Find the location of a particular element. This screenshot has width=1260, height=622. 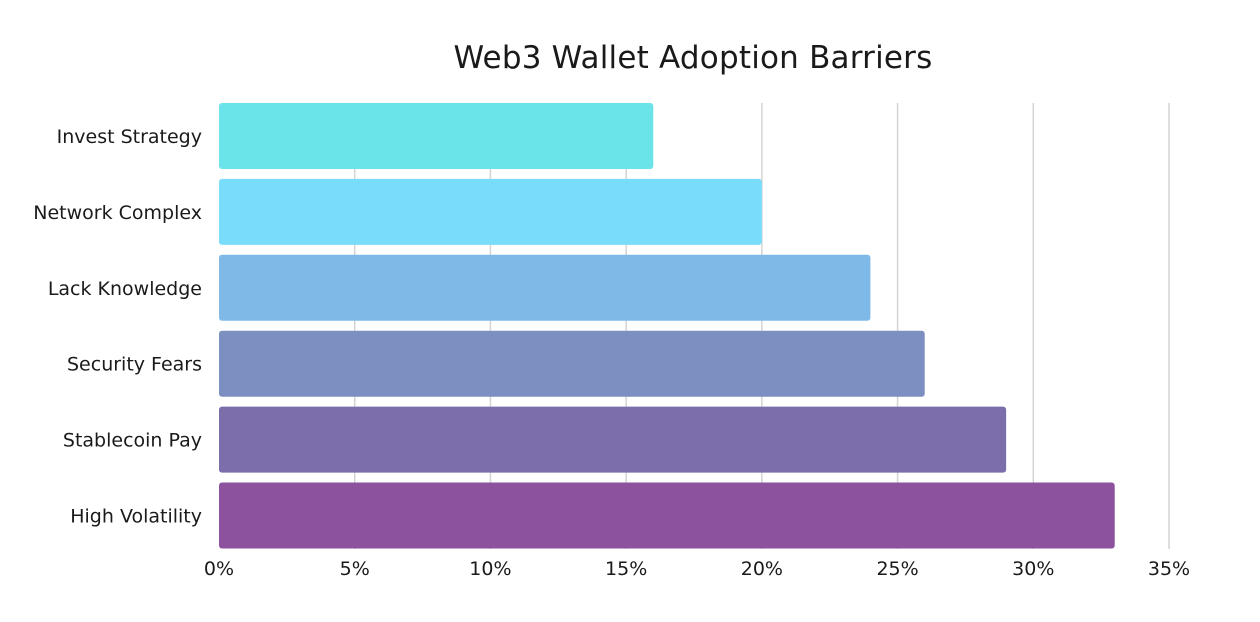

x-tick-label: 35% is located at coordinates (1169, 569).